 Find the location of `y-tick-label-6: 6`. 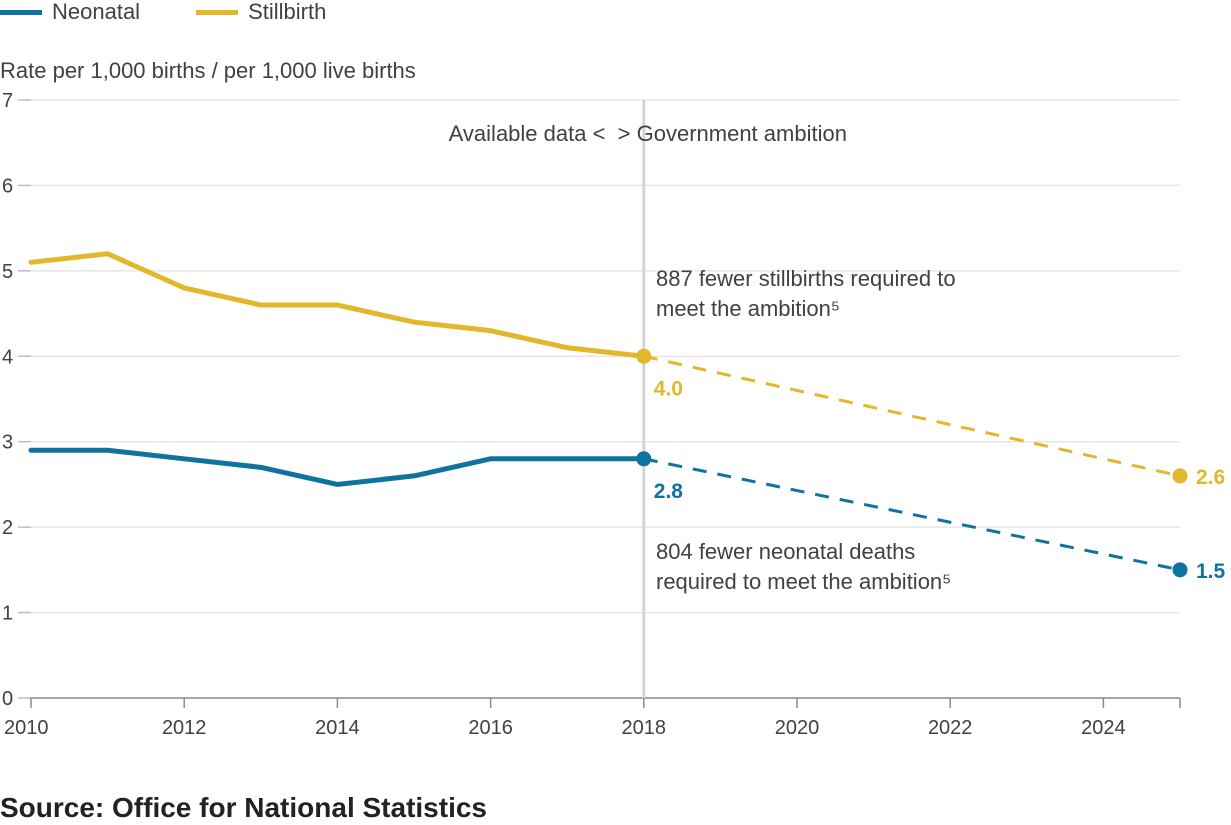

y-tick-label-6: 6 is located at coordinates (7, 186).